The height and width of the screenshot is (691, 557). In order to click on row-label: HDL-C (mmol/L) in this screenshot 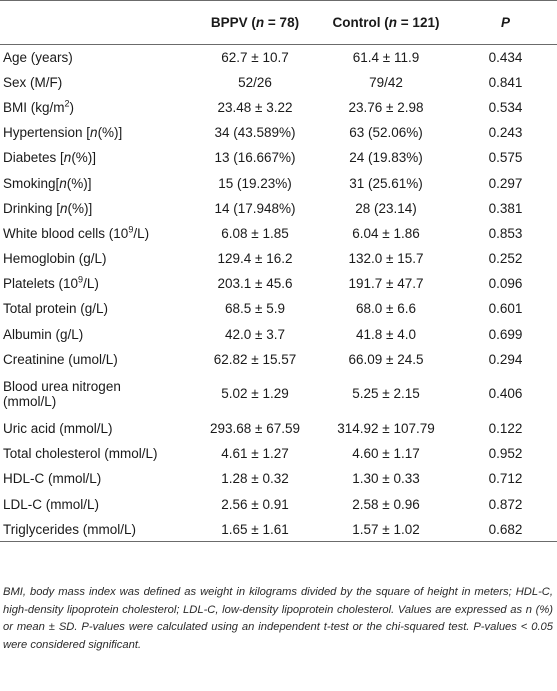, I will do `click(96, 478)`.